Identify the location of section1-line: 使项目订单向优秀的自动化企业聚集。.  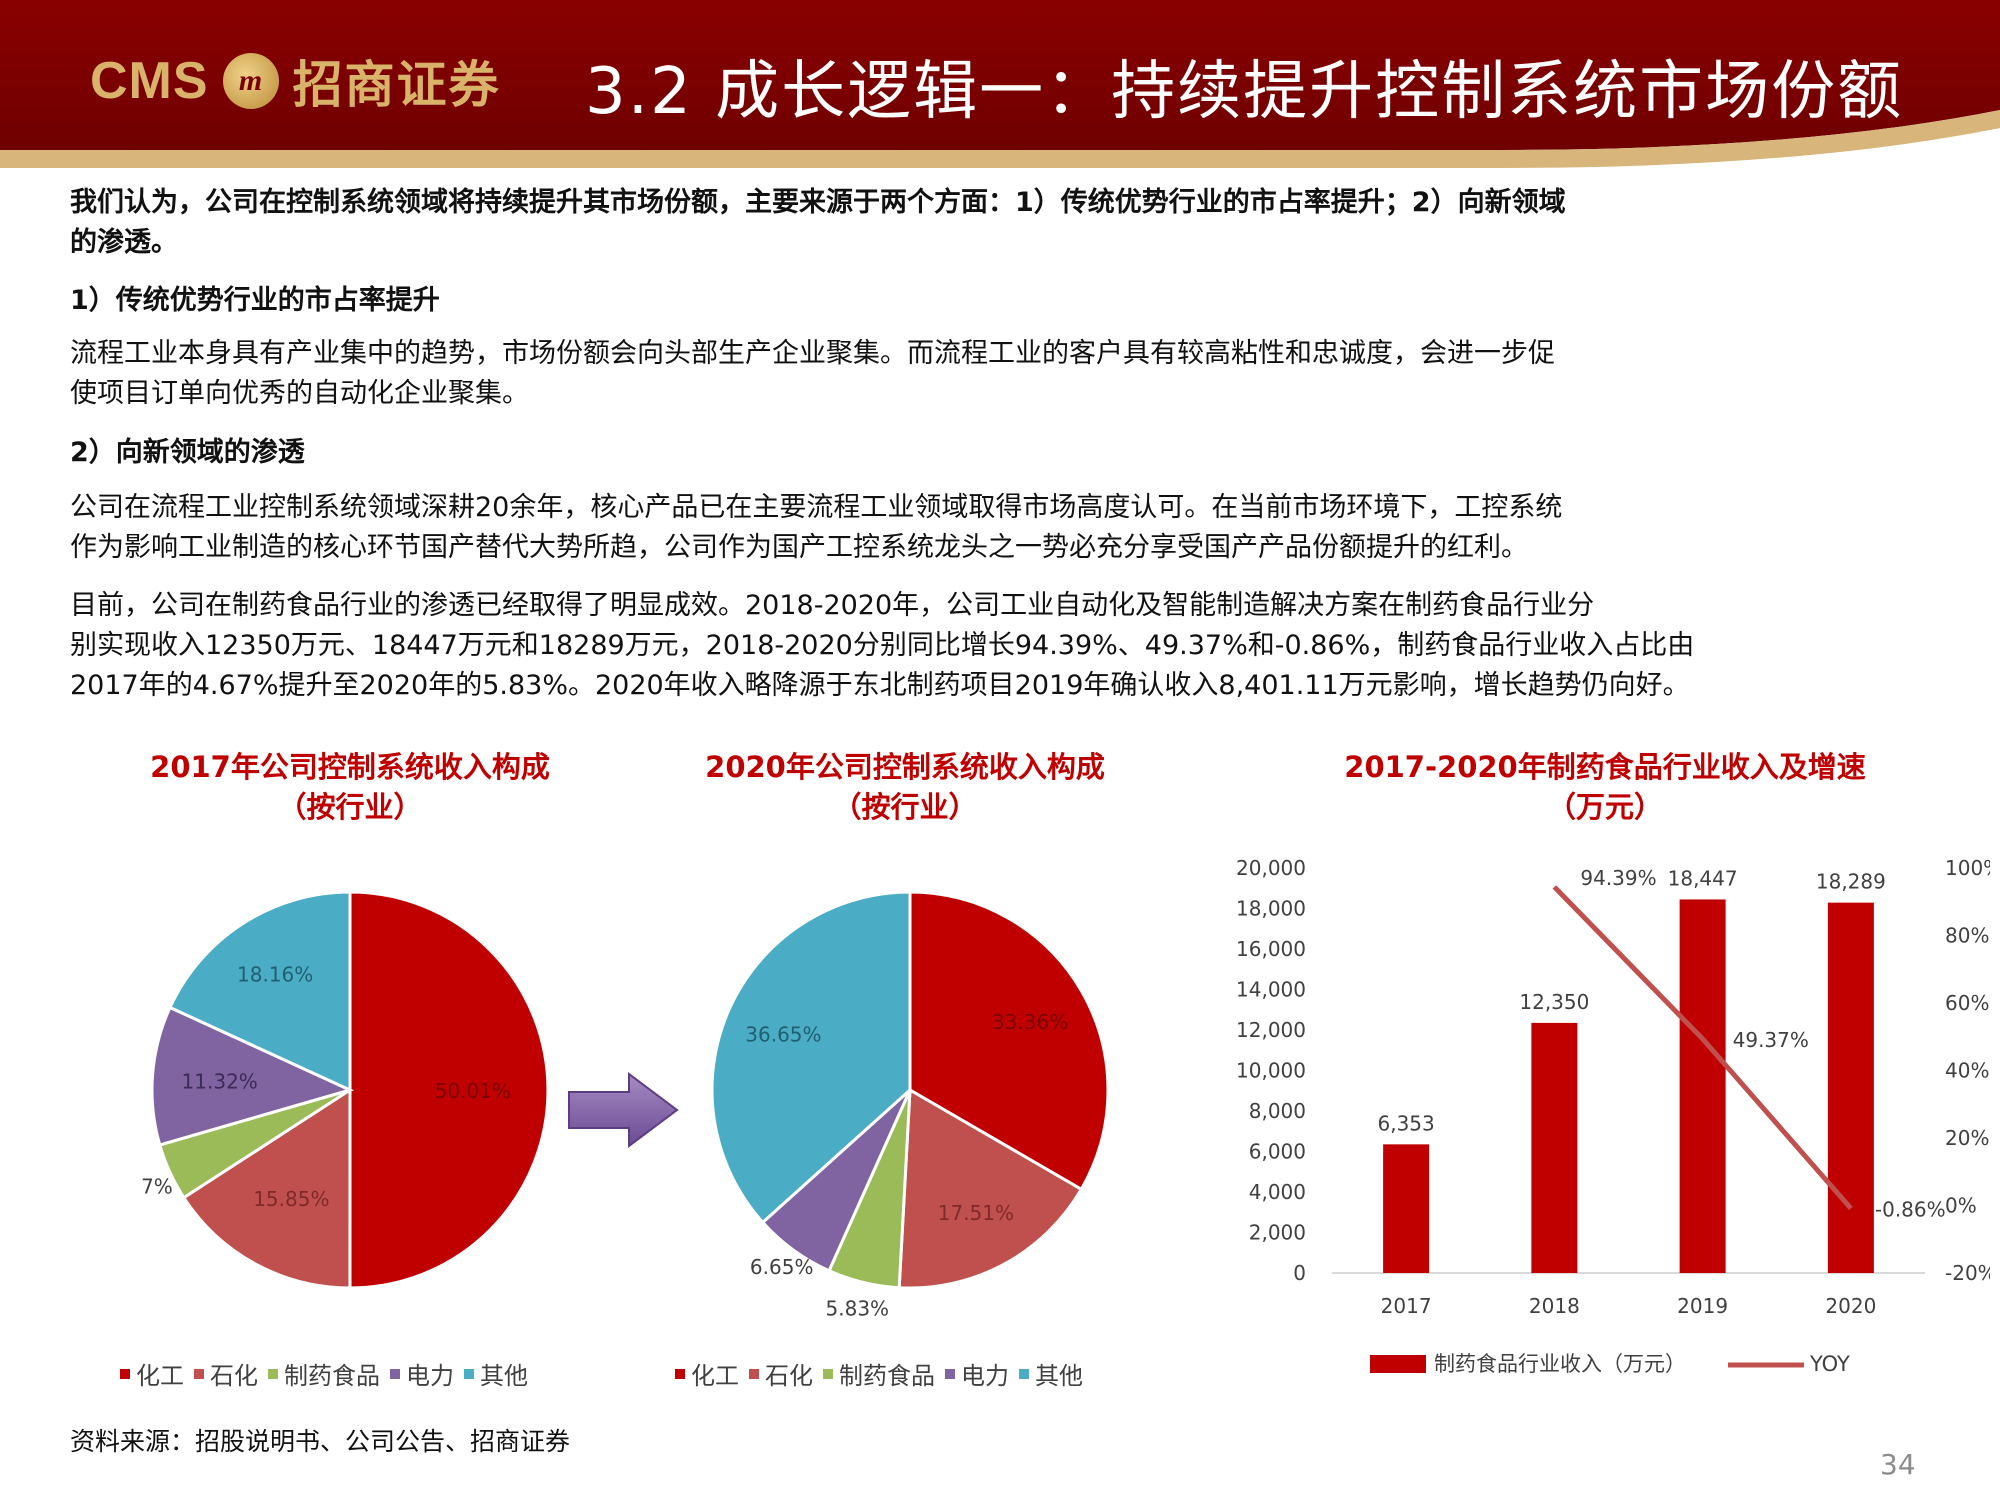
(299, 393).